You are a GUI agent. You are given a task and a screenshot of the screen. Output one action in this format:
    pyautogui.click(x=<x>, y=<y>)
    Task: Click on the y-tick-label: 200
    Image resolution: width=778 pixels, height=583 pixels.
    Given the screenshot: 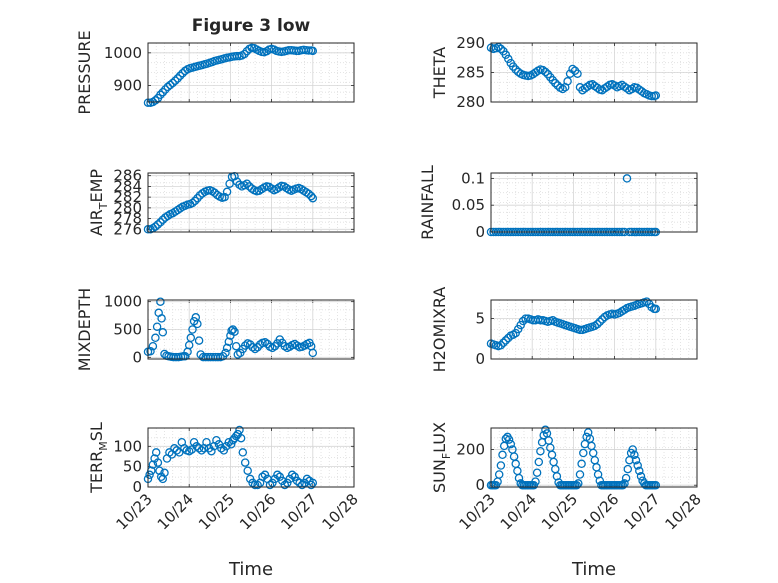 What is the action you would take?
    pyautogui.click(x=470, y=449)
    